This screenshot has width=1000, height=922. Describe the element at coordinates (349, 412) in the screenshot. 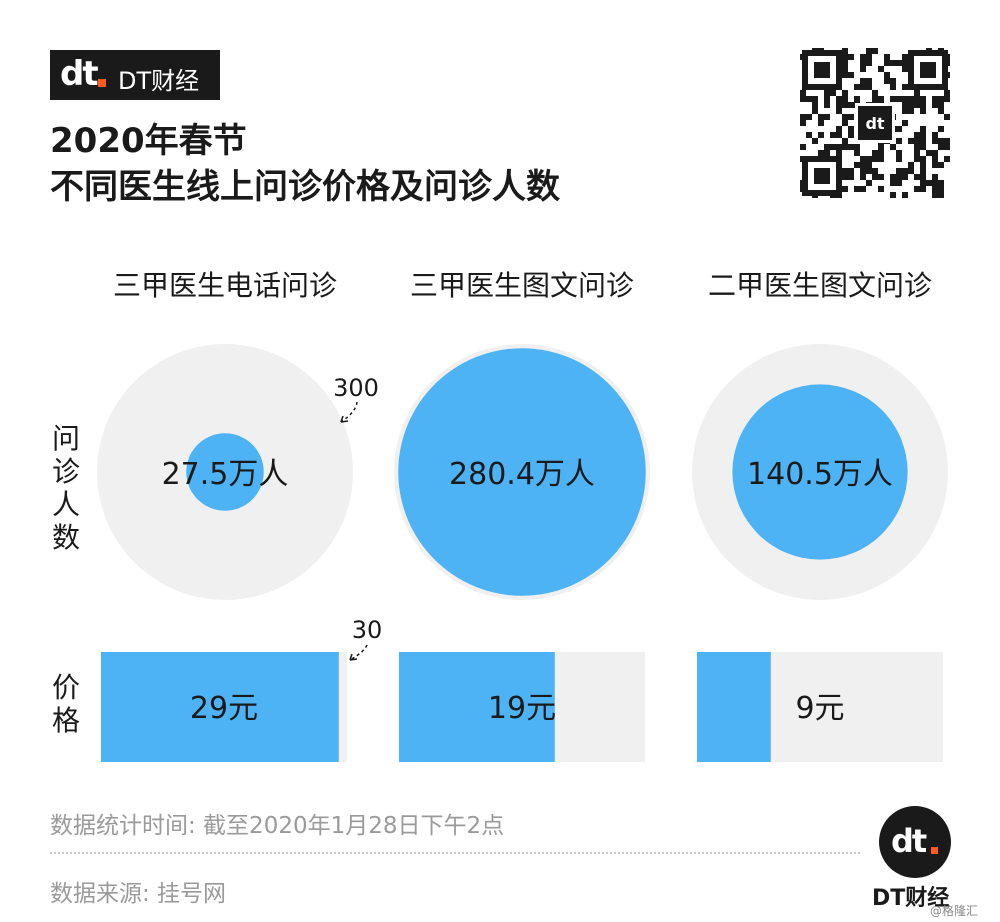

I see `bubble-max-pointer` at that location.